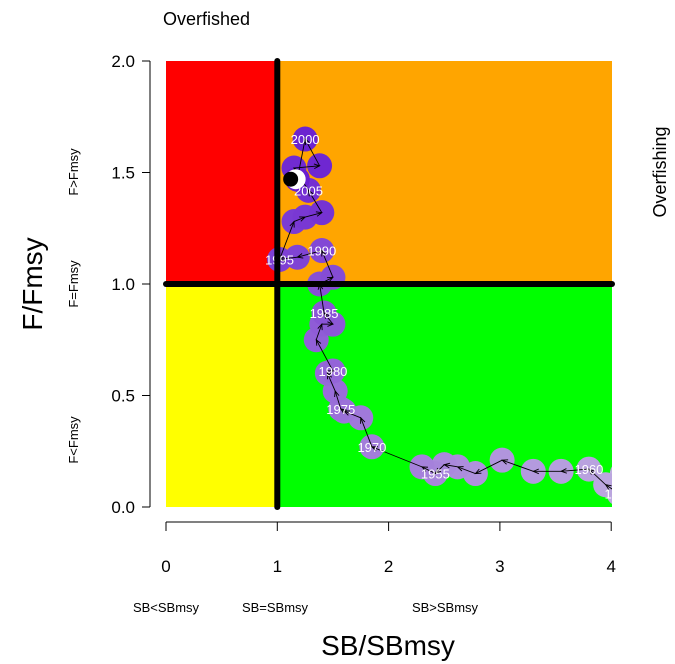 The height and width of the screenshot is (664, 675). Describe the element at coordinates (305, 139) in the screenshot. I see `year-label: 2000` at that location.